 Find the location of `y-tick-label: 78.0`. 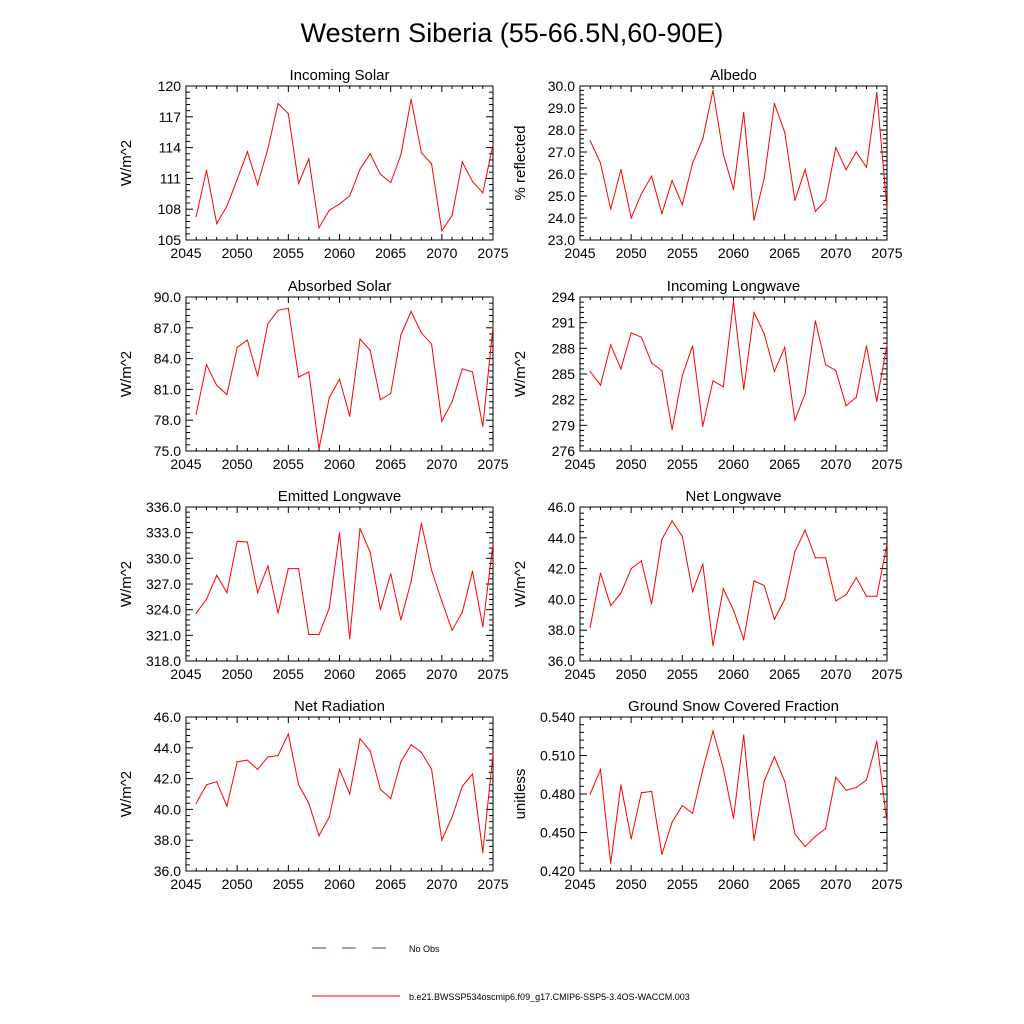

y-tick-label: 78.0 is located at coordinates (167, 420).